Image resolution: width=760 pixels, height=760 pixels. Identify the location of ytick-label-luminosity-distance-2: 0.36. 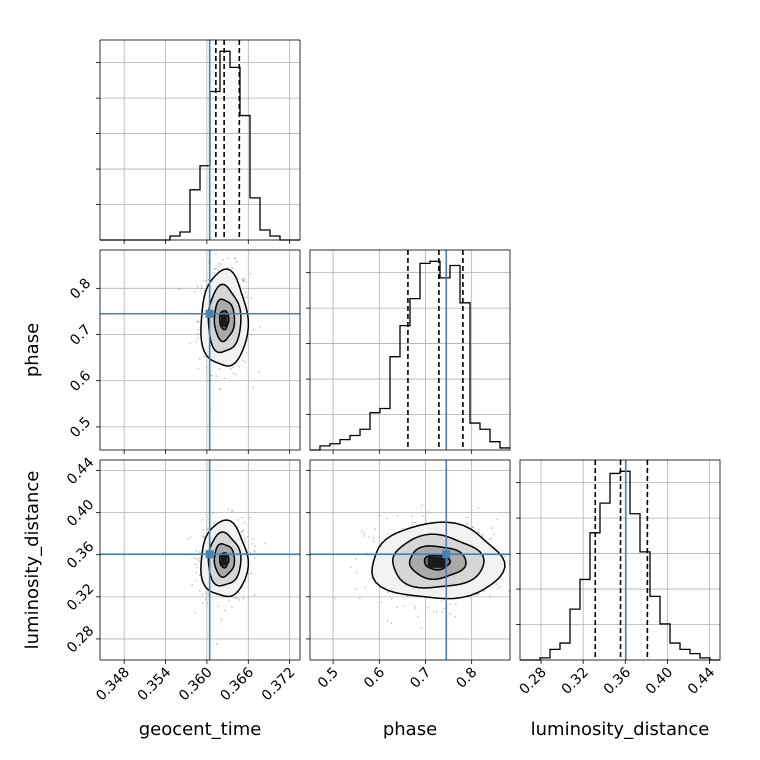
(80, 555).